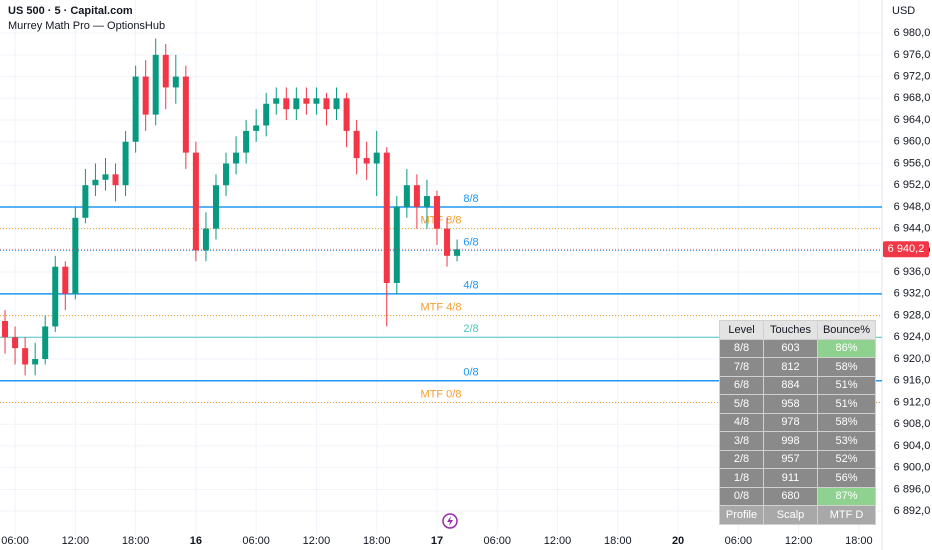  What do you see at coordinates (912, 446) in the screenshot?
I see `y-tick-label: 6 904,0` at bounding box center [912, 446].